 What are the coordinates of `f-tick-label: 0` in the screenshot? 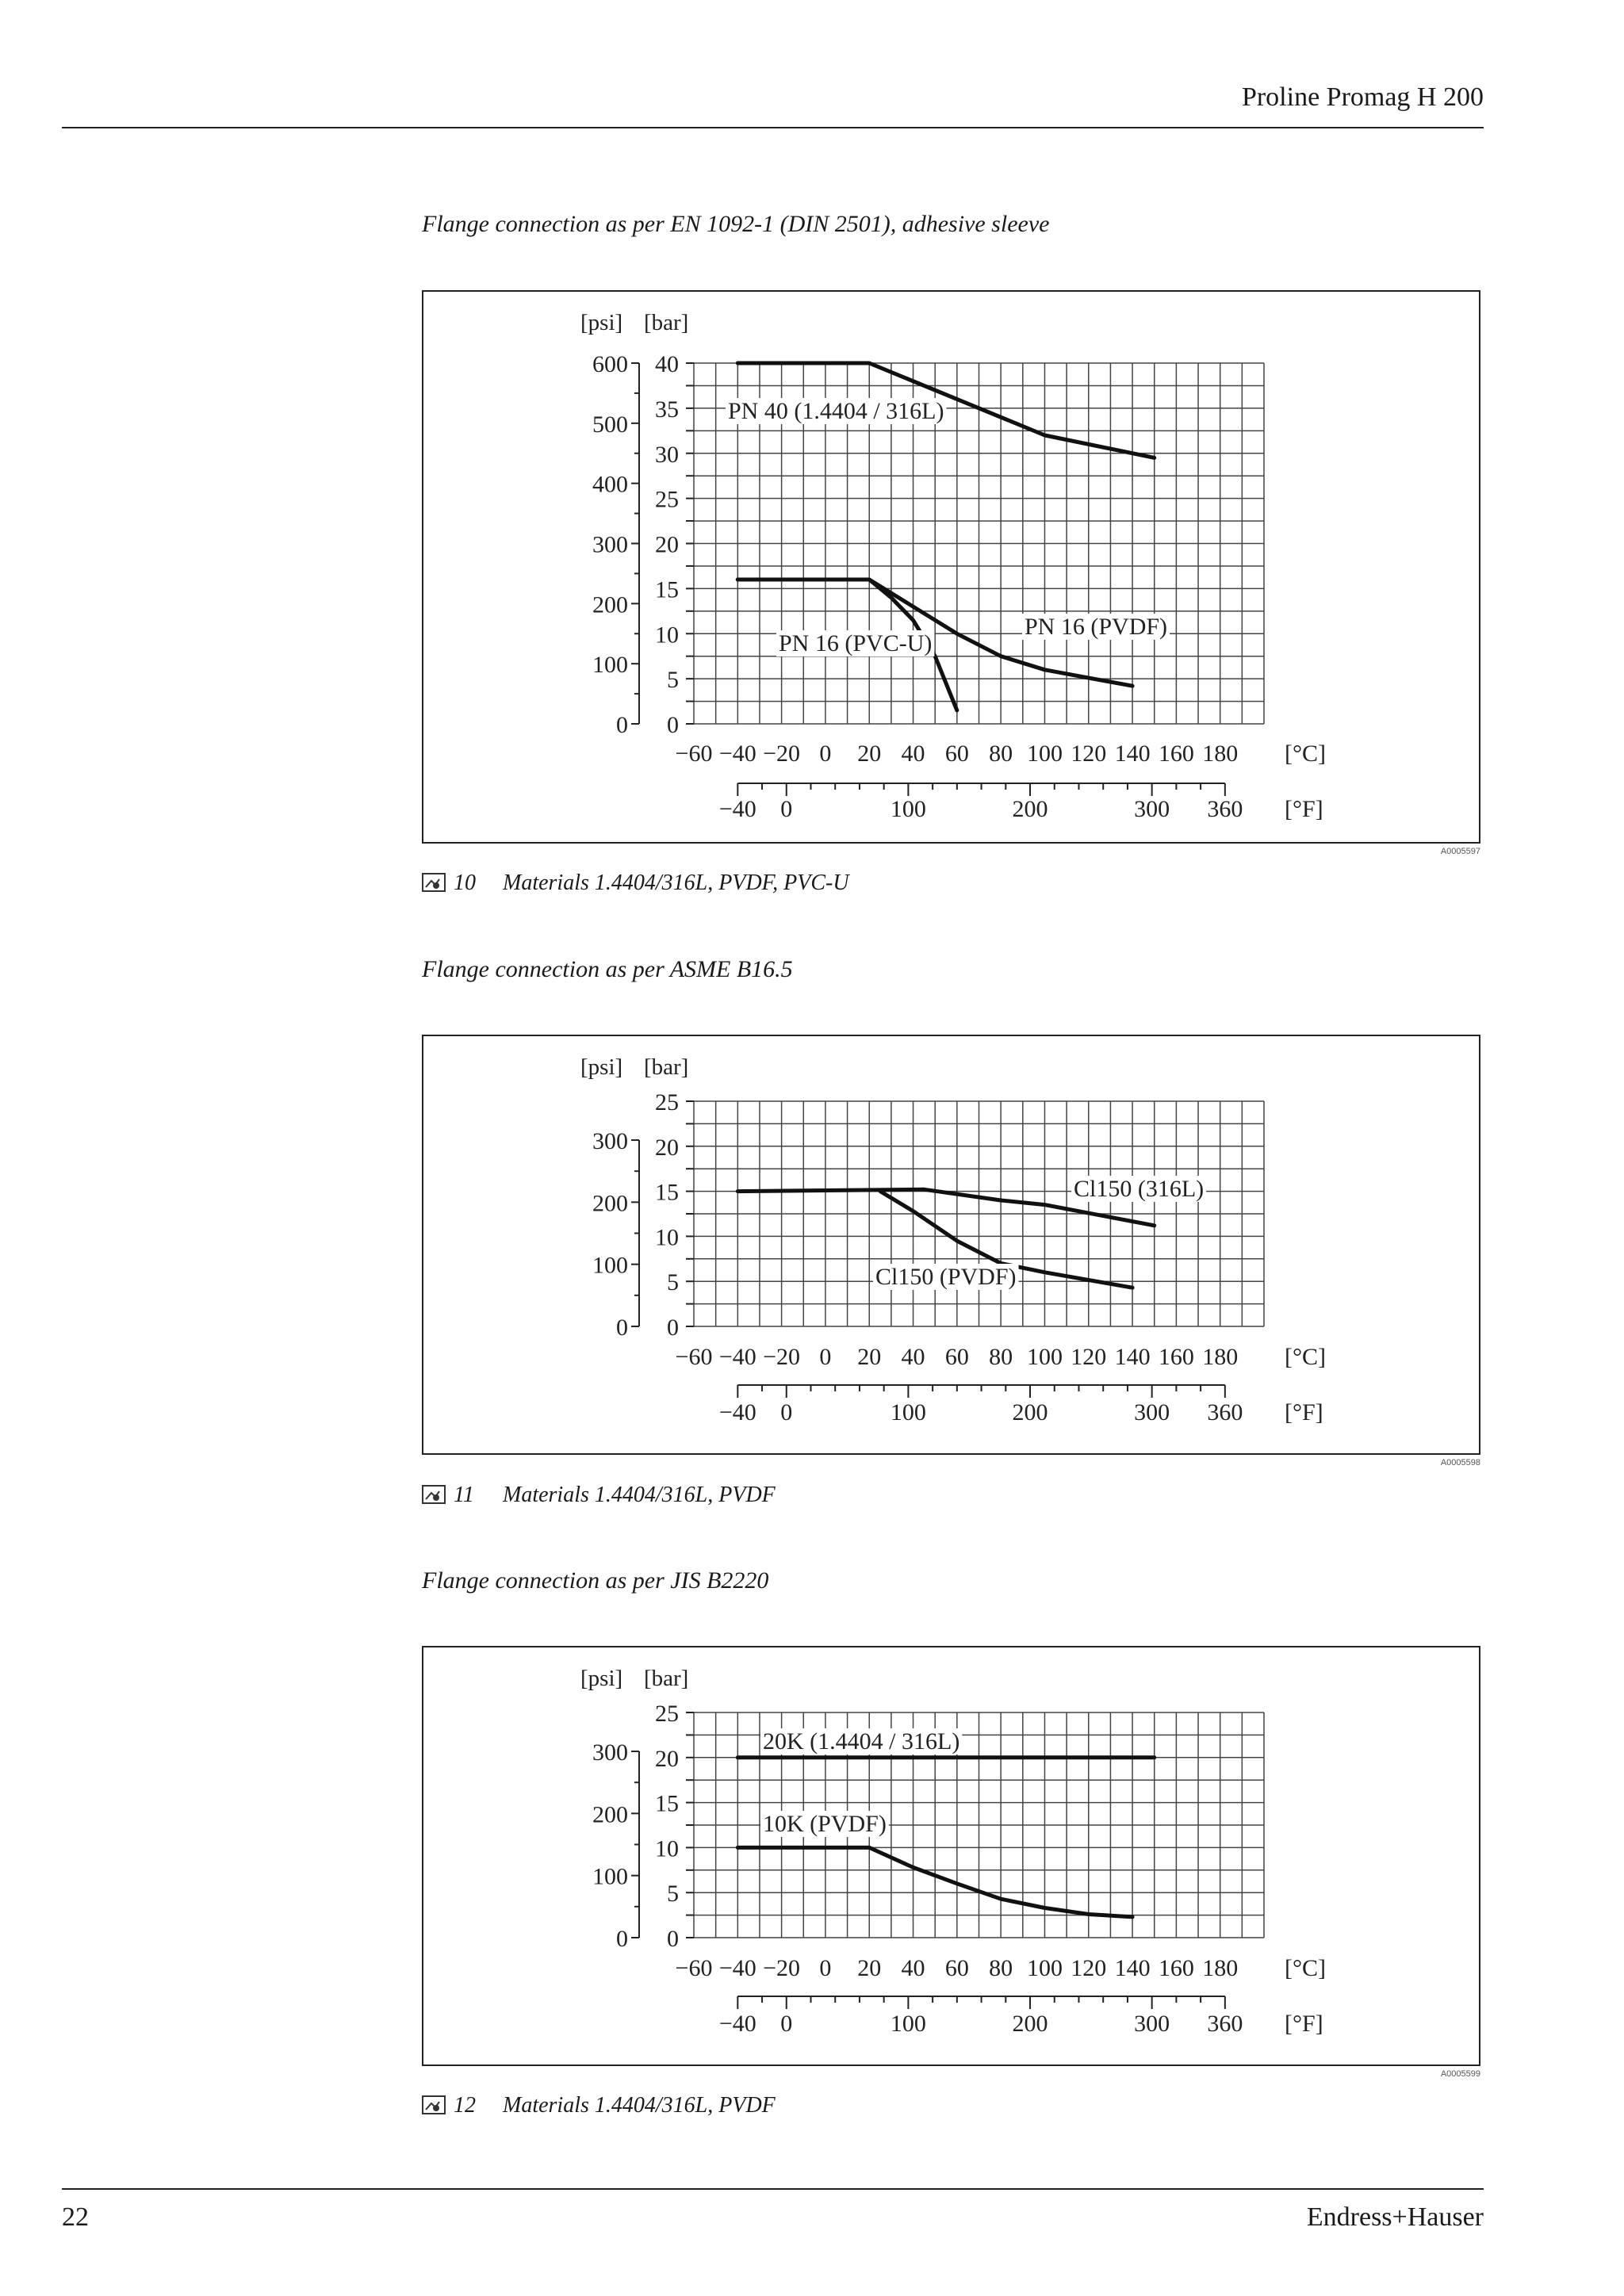 It's located at (786, 809).